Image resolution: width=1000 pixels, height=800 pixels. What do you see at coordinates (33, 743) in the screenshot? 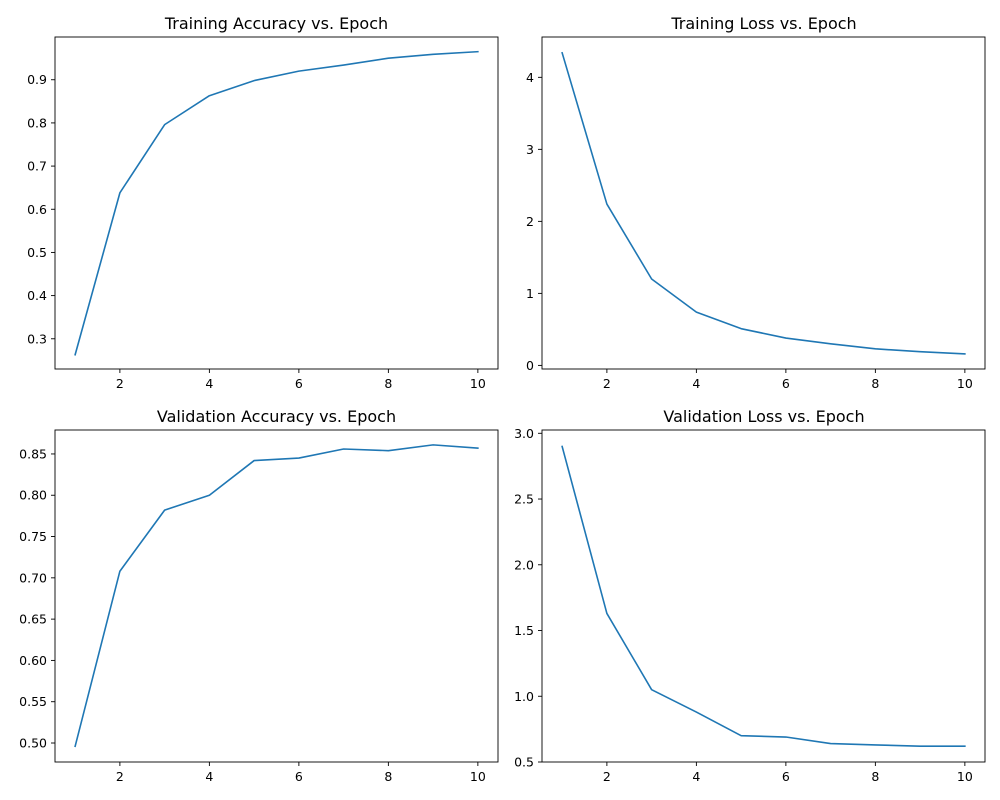
I see `y-tick-label: 0.50` at bounding box center [33, 743].